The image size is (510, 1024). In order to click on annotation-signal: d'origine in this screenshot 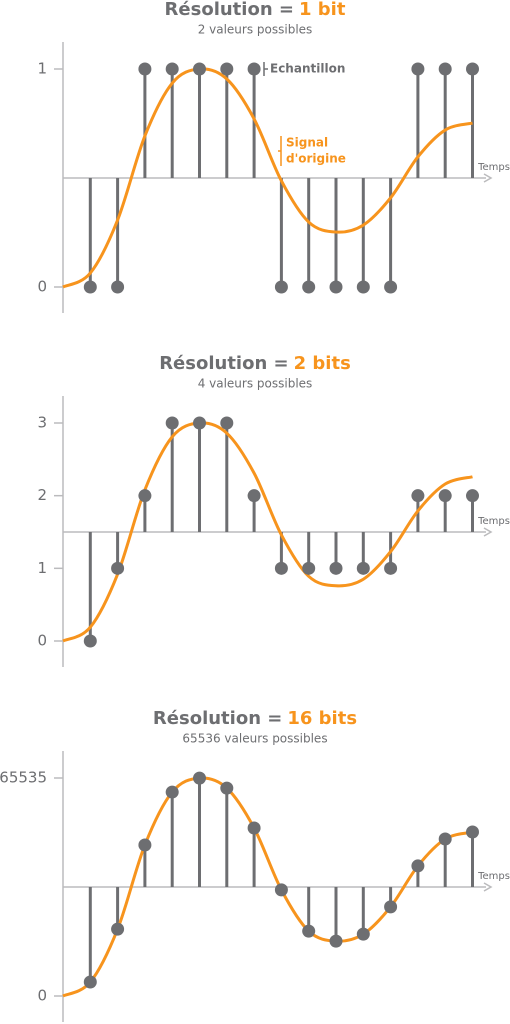, I will do `click(316, 159)`.